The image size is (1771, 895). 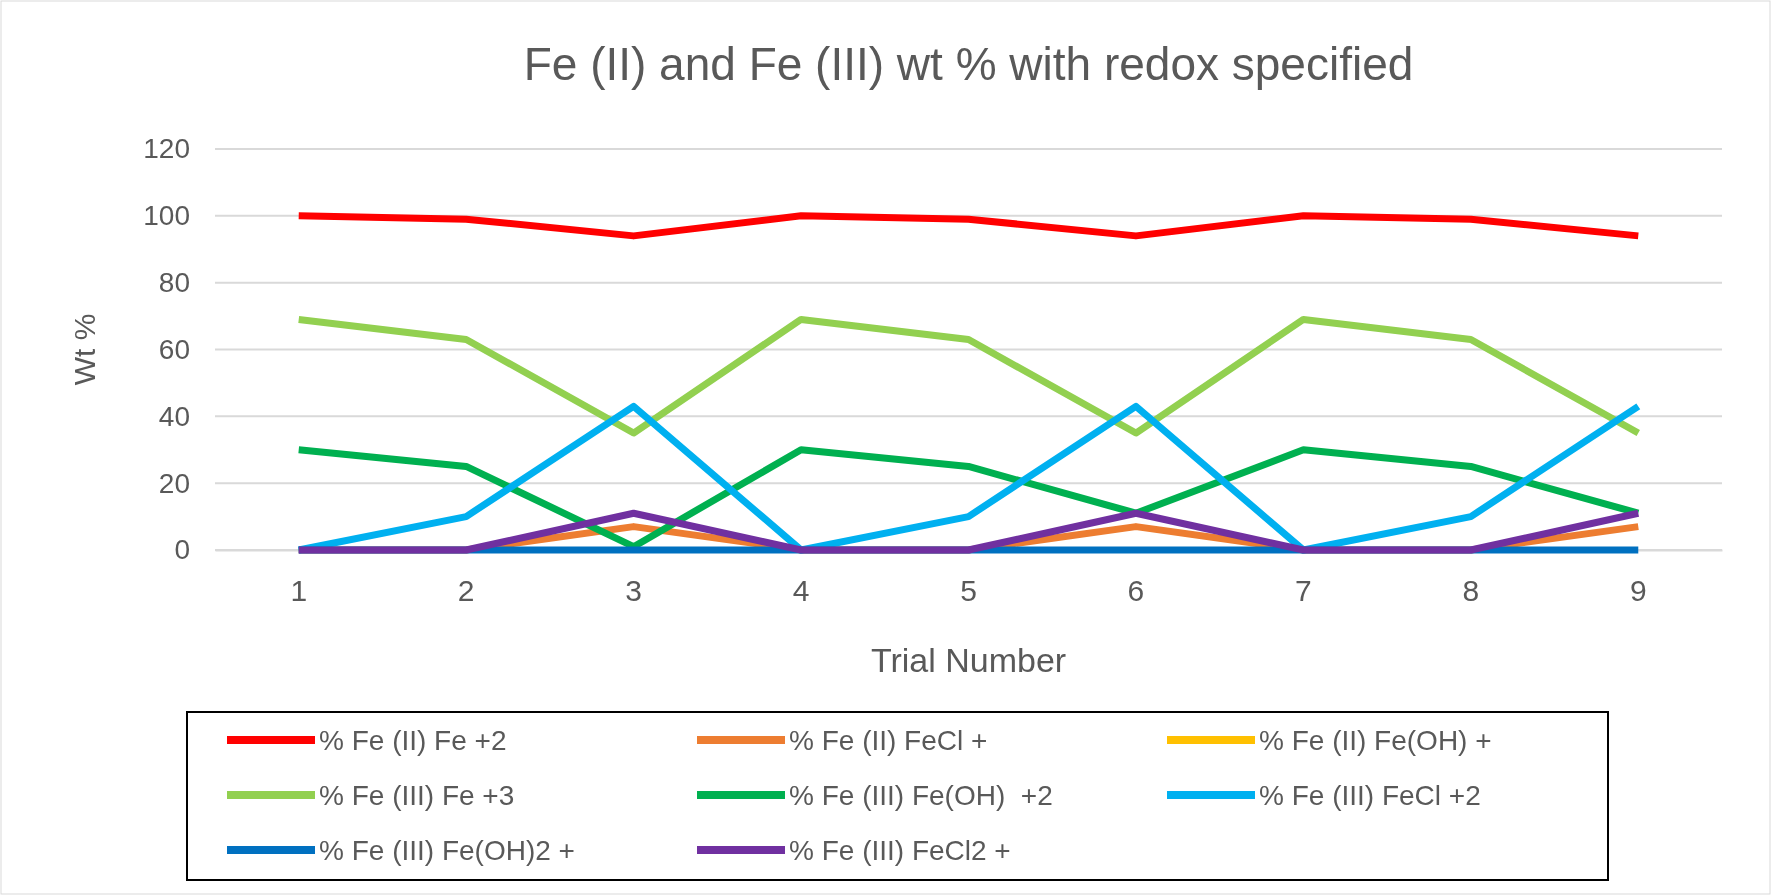 What do you see at coordinates (968, 64) in the screenshot?
I see `chart-title: Fe (II) and Fe (III) wt % with redox specified` at bounding box center [968, 64].